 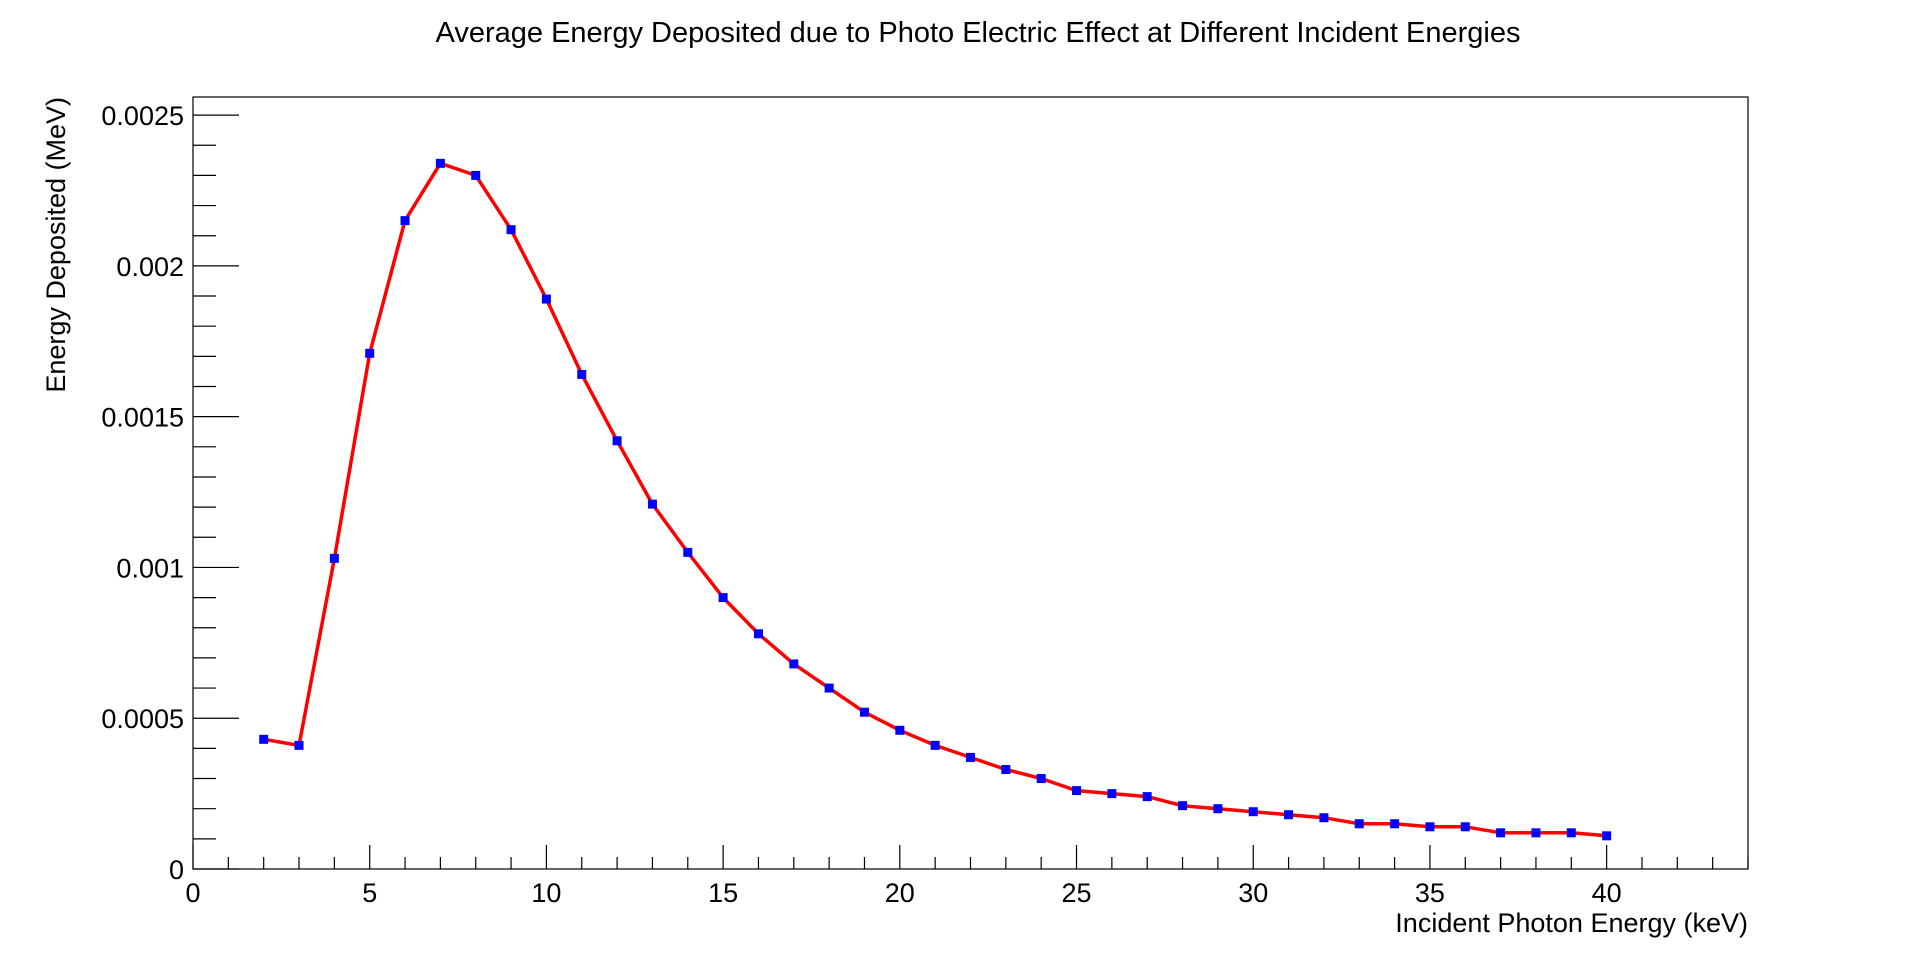 What do you see at coordinates (142, 116) in the screenshot?
I see `y-tick-label: 0.0025` at bounding box center [142, 116].